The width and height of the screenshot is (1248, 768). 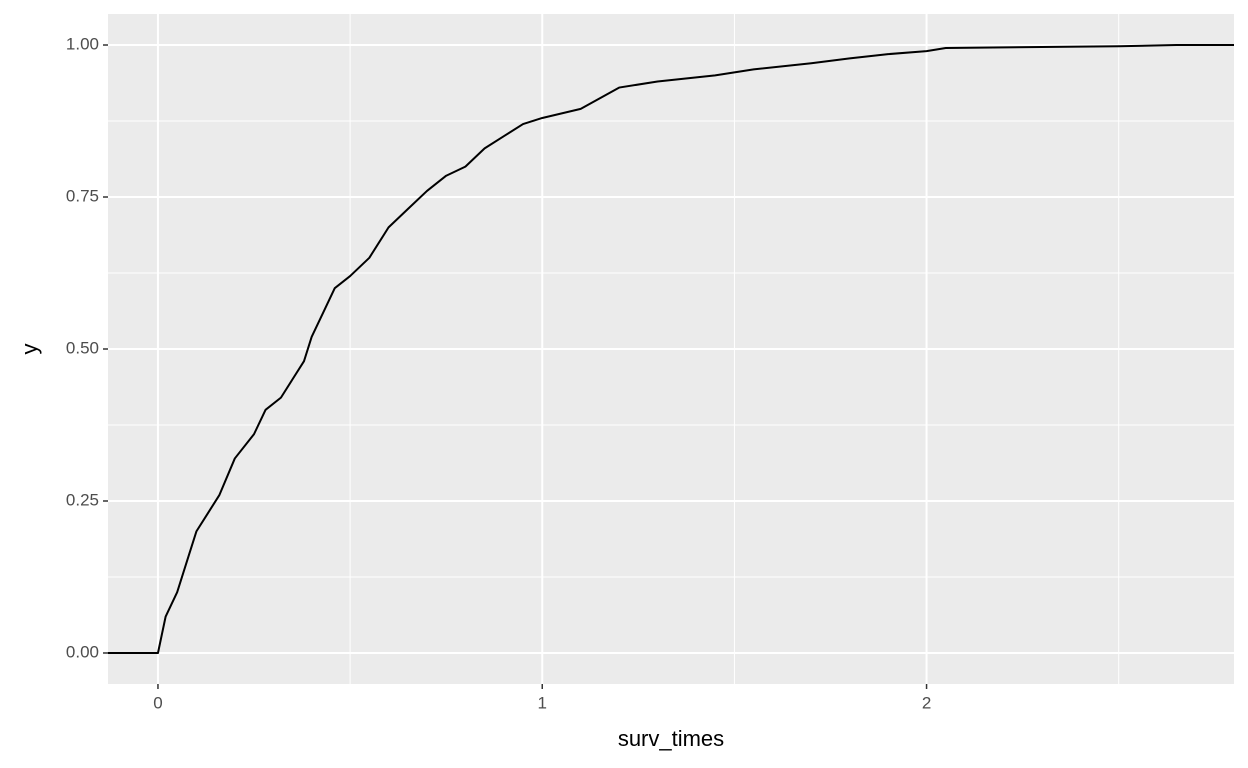 I want to click on y-tick-label: 0.00, so click(x=82, y=651).